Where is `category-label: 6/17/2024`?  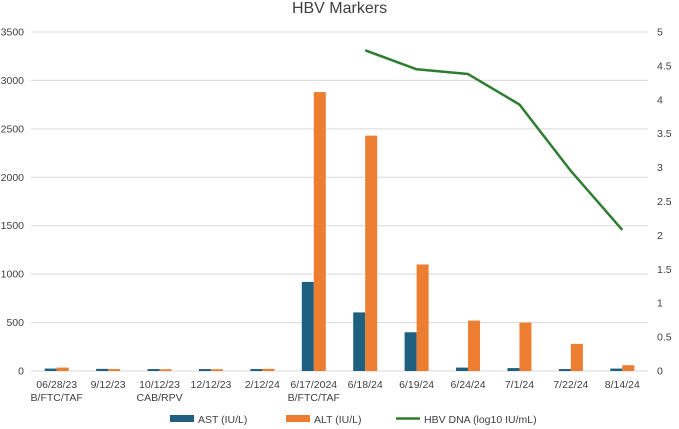 category-label: 6/17/2024 is located at coordinates (313, 385).